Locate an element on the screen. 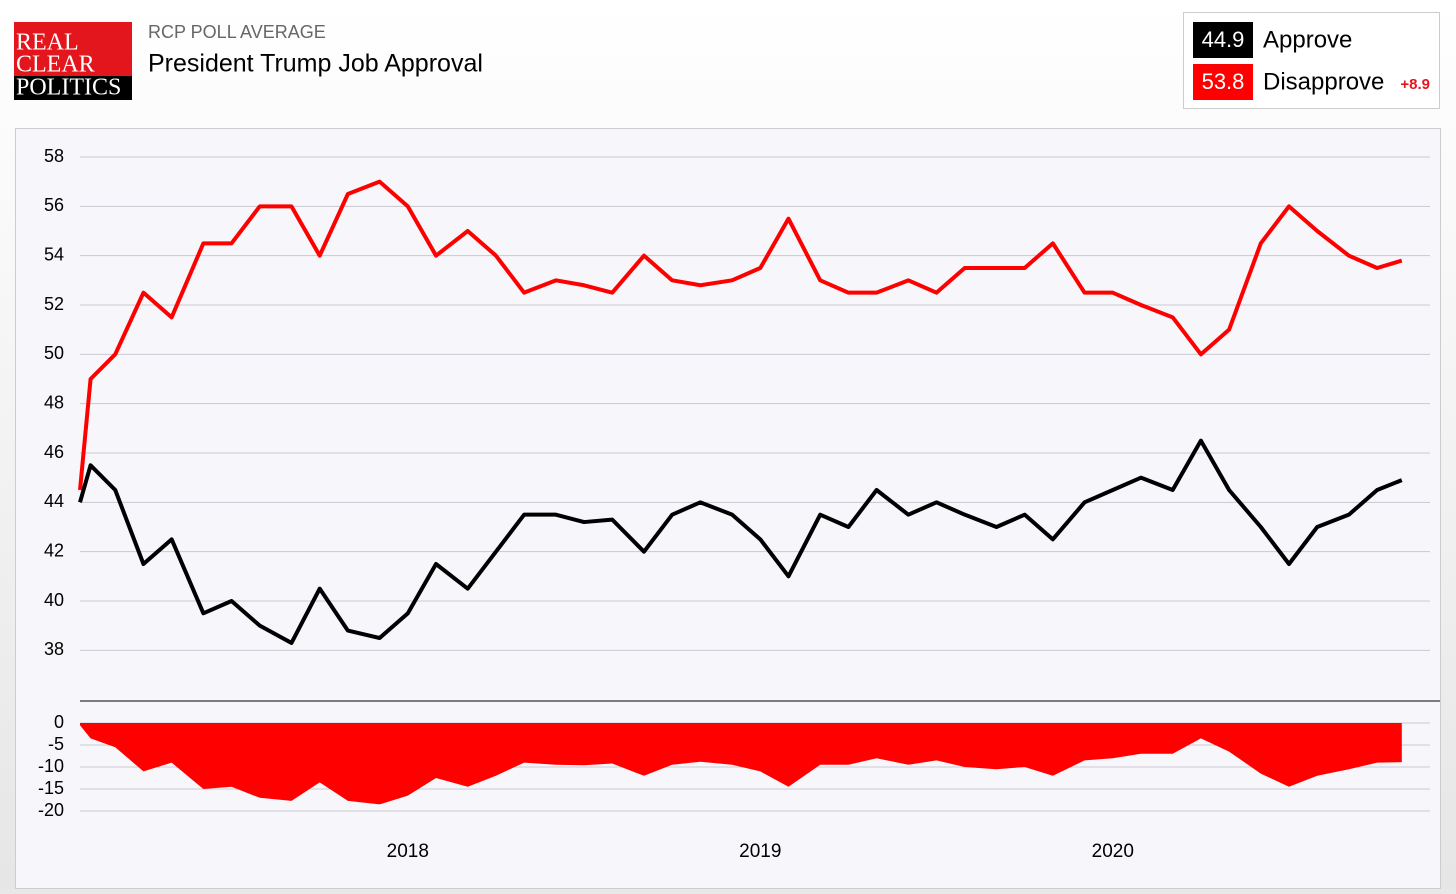 The height and width of the screenshot is (894, 1456). y-tick-label: 48 is located at coordinates (54, 402).